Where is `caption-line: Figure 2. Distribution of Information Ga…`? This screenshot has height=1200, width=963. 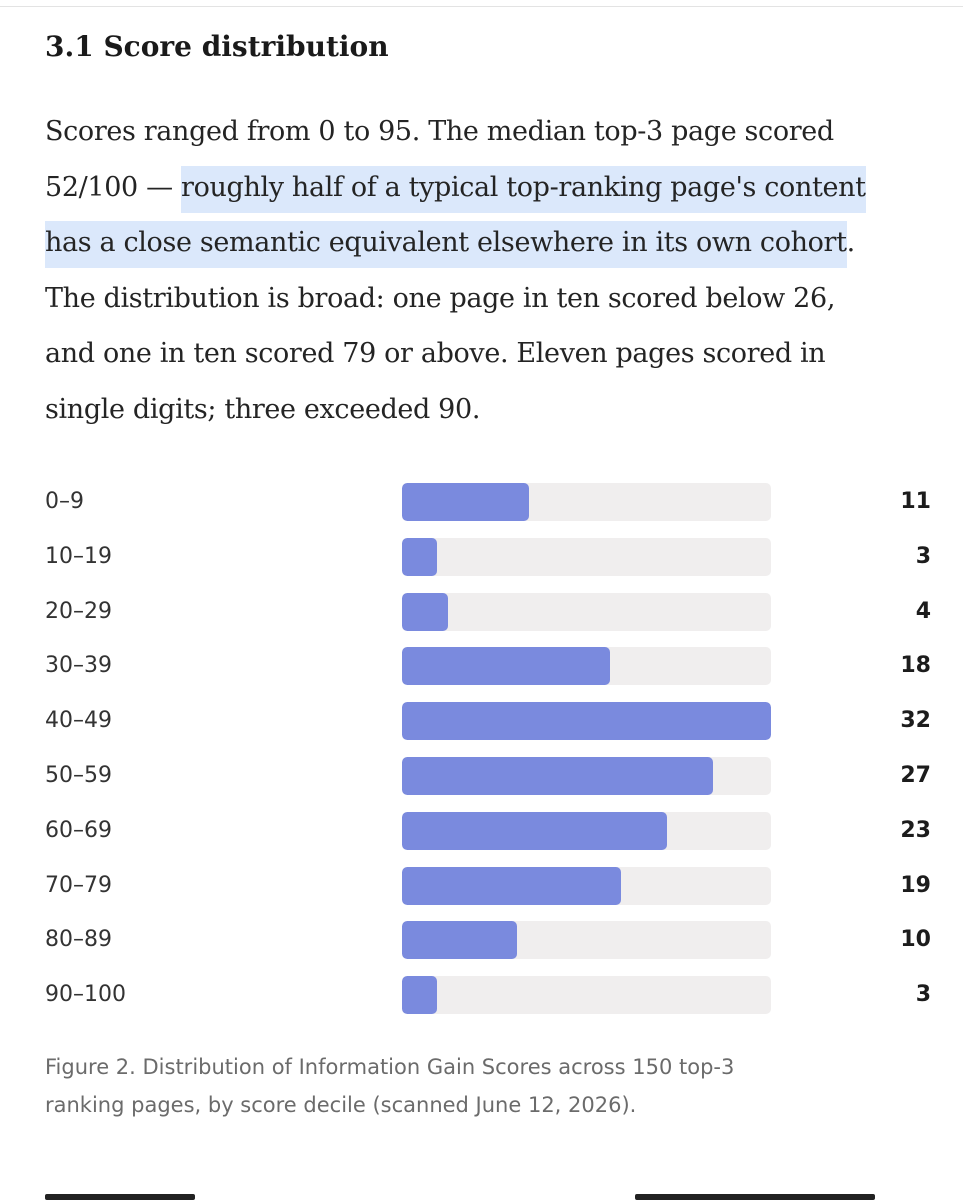
caption-line: Figure 2. Distribution of Information Ga… is located at coordinates (390, 1067).